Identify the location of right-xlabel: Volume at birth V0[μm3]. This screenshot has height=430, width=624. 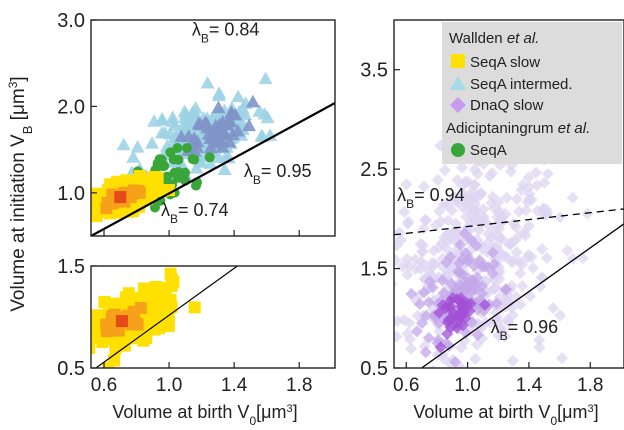
(505, 415).